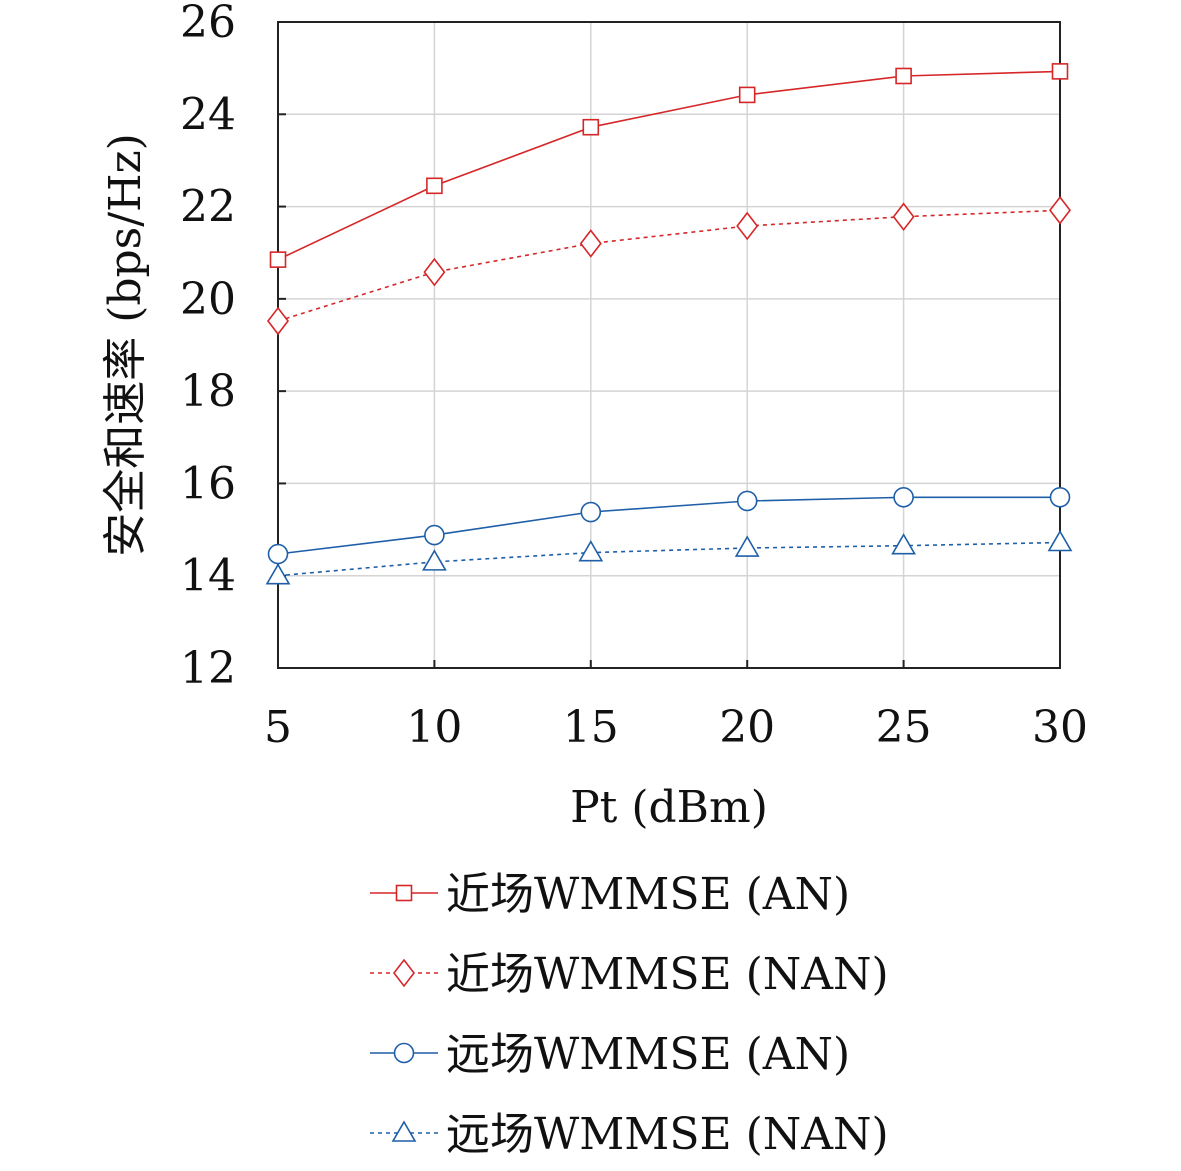 Image resolution: width=1181 pixels, height=1171 pixels. I want to click on y-tick-label: 22, so click(208, 207).